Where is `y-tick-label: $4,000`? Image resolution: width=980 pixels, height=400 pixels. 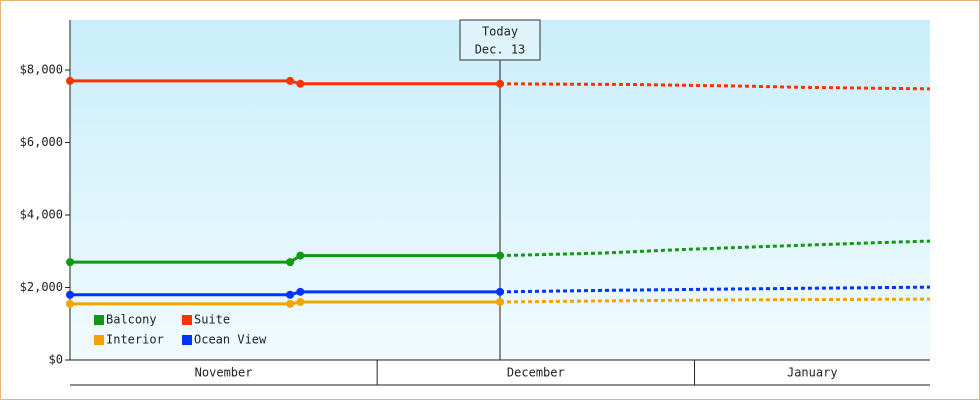 y-tick-label: $4,000 is located at coordinates (41, 215).